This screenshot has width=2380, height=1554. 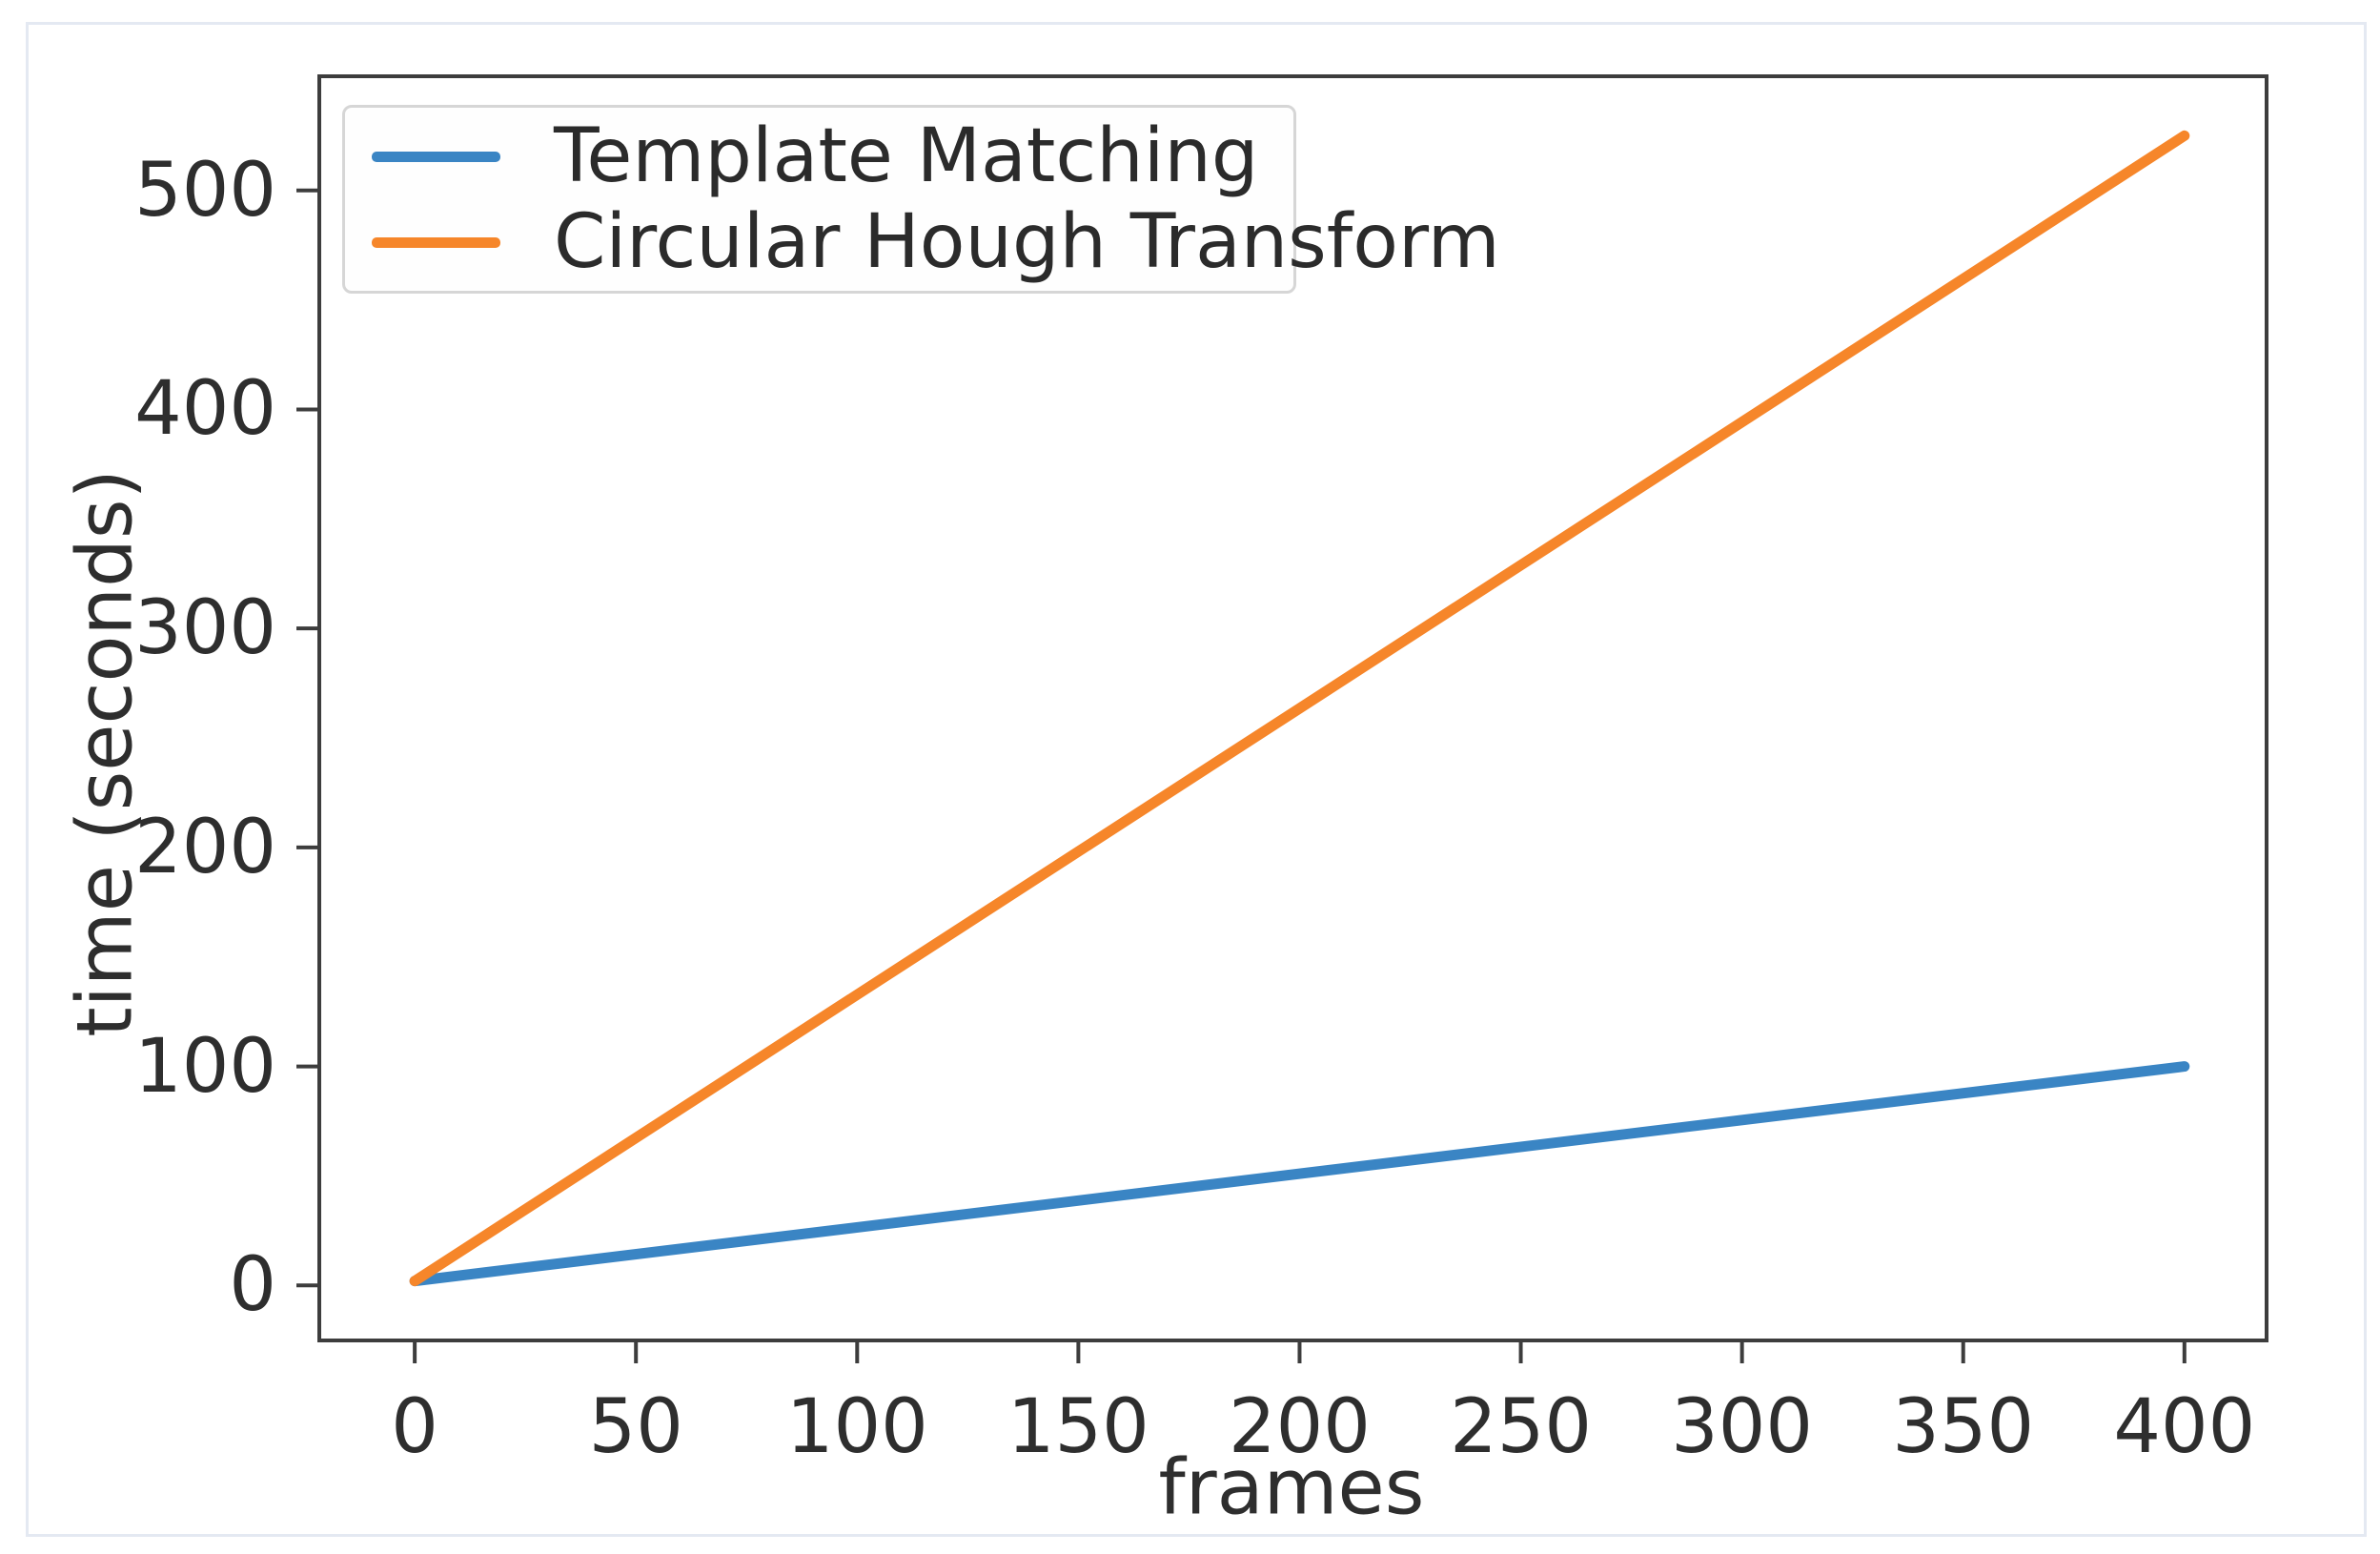 What do you see at coordinates (1521, 1427) in the screenshot?
I see `x-tick-label: 250` at bounding box center [1521, 1427].